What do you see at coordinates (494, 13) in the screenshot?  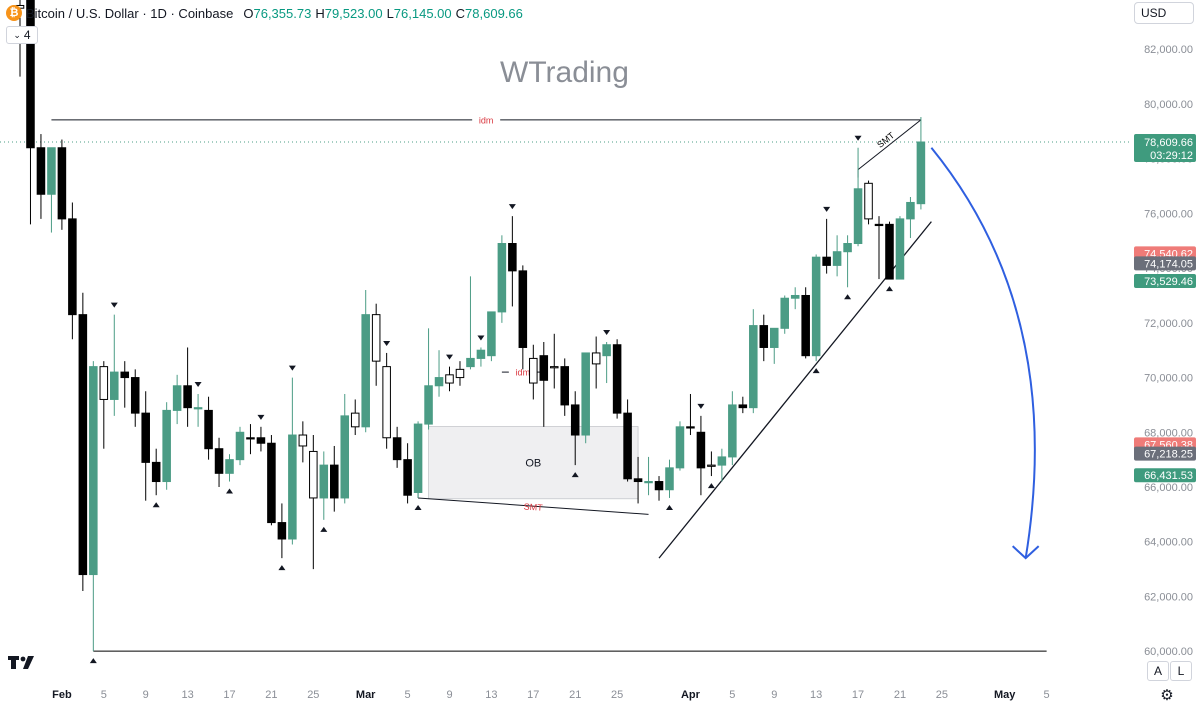 I see `close-value: 78,609.66` at bounding box center [494, 13].